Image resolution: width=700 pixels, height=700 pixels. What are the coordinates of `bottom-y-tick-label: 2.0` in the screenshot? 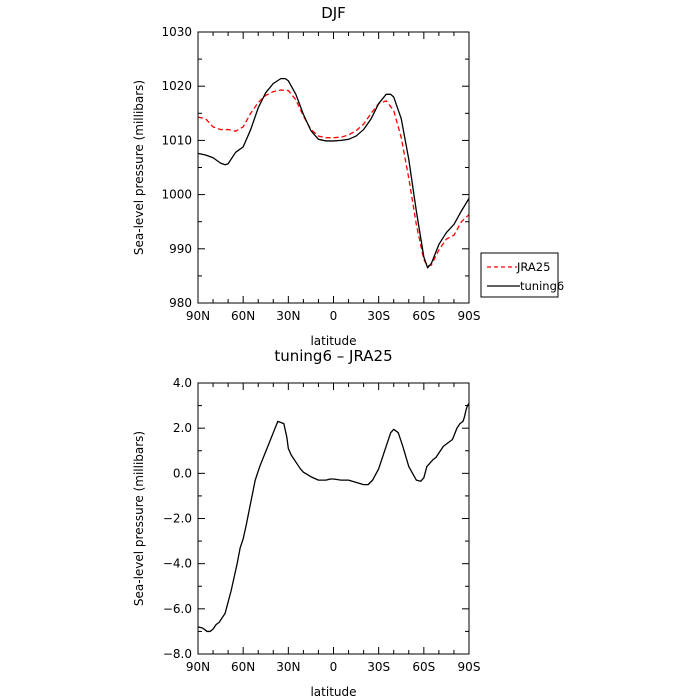 It's located at (182, 428).